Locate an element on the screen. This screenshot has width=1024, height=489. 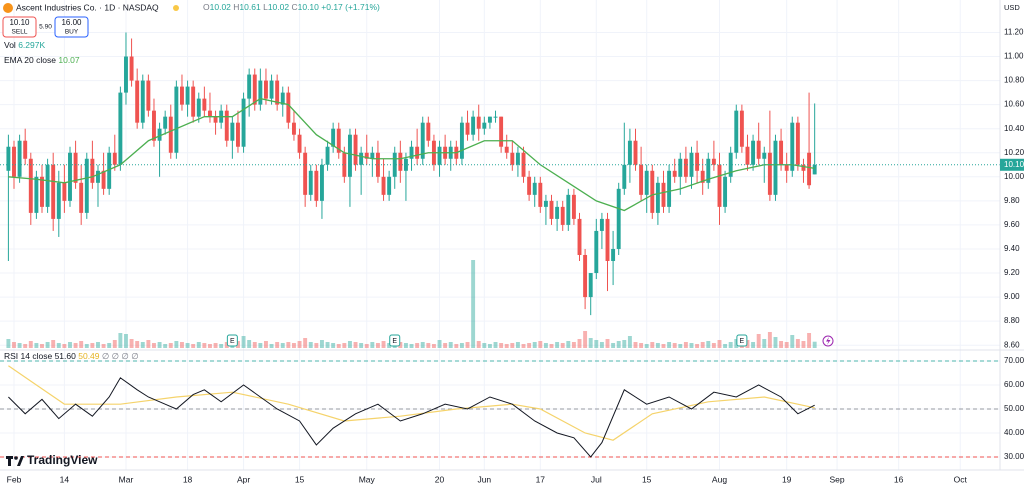
rsi-tick-label: 70.00 is located at coordinates (1014, 360).